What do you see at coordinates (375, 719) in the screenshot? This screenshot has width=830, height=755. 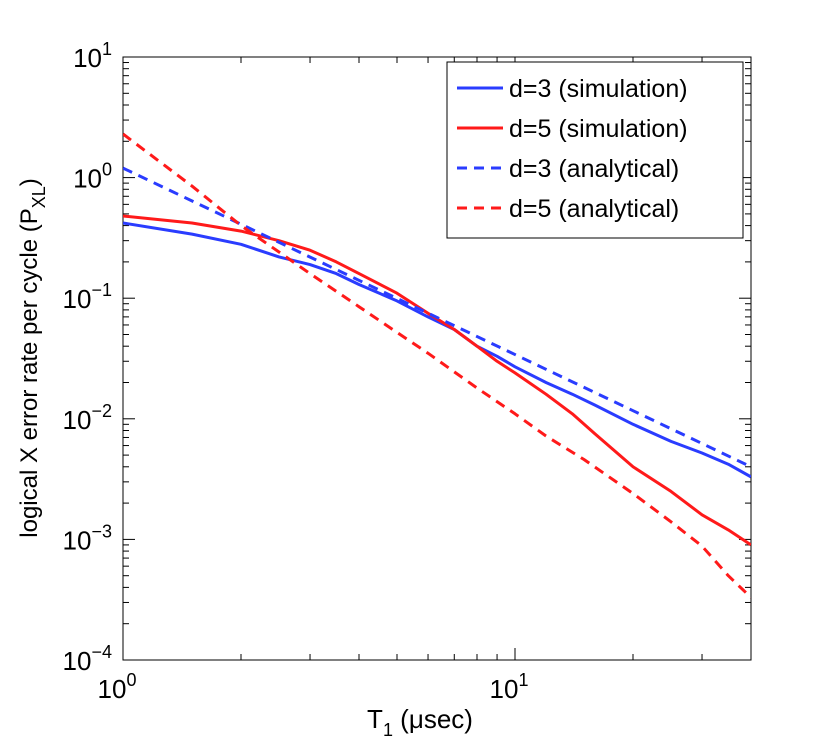 I see `x-axis-label-main: T` at bounding box center [375, 719].